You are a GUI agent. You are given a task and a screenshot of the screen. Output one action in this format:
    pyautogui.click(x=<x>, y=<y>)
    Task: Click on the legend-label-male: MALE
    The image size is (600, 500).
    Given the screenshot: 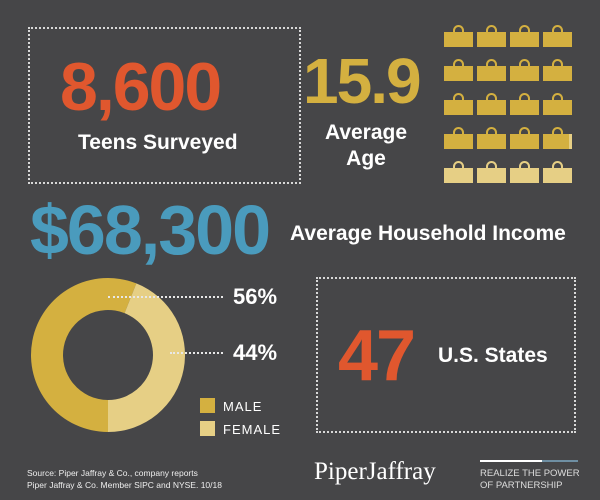 What is the action you would take?
    pyautogui.click(x=243, y=406)
    